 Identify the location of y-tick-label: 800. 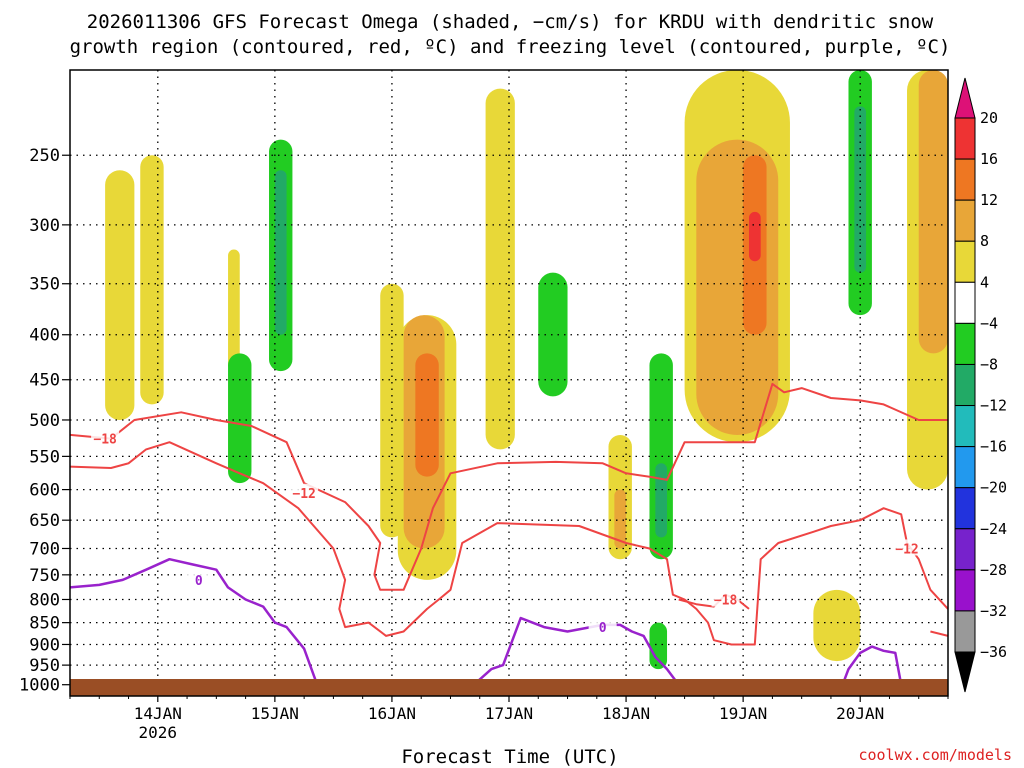
(44, 600).